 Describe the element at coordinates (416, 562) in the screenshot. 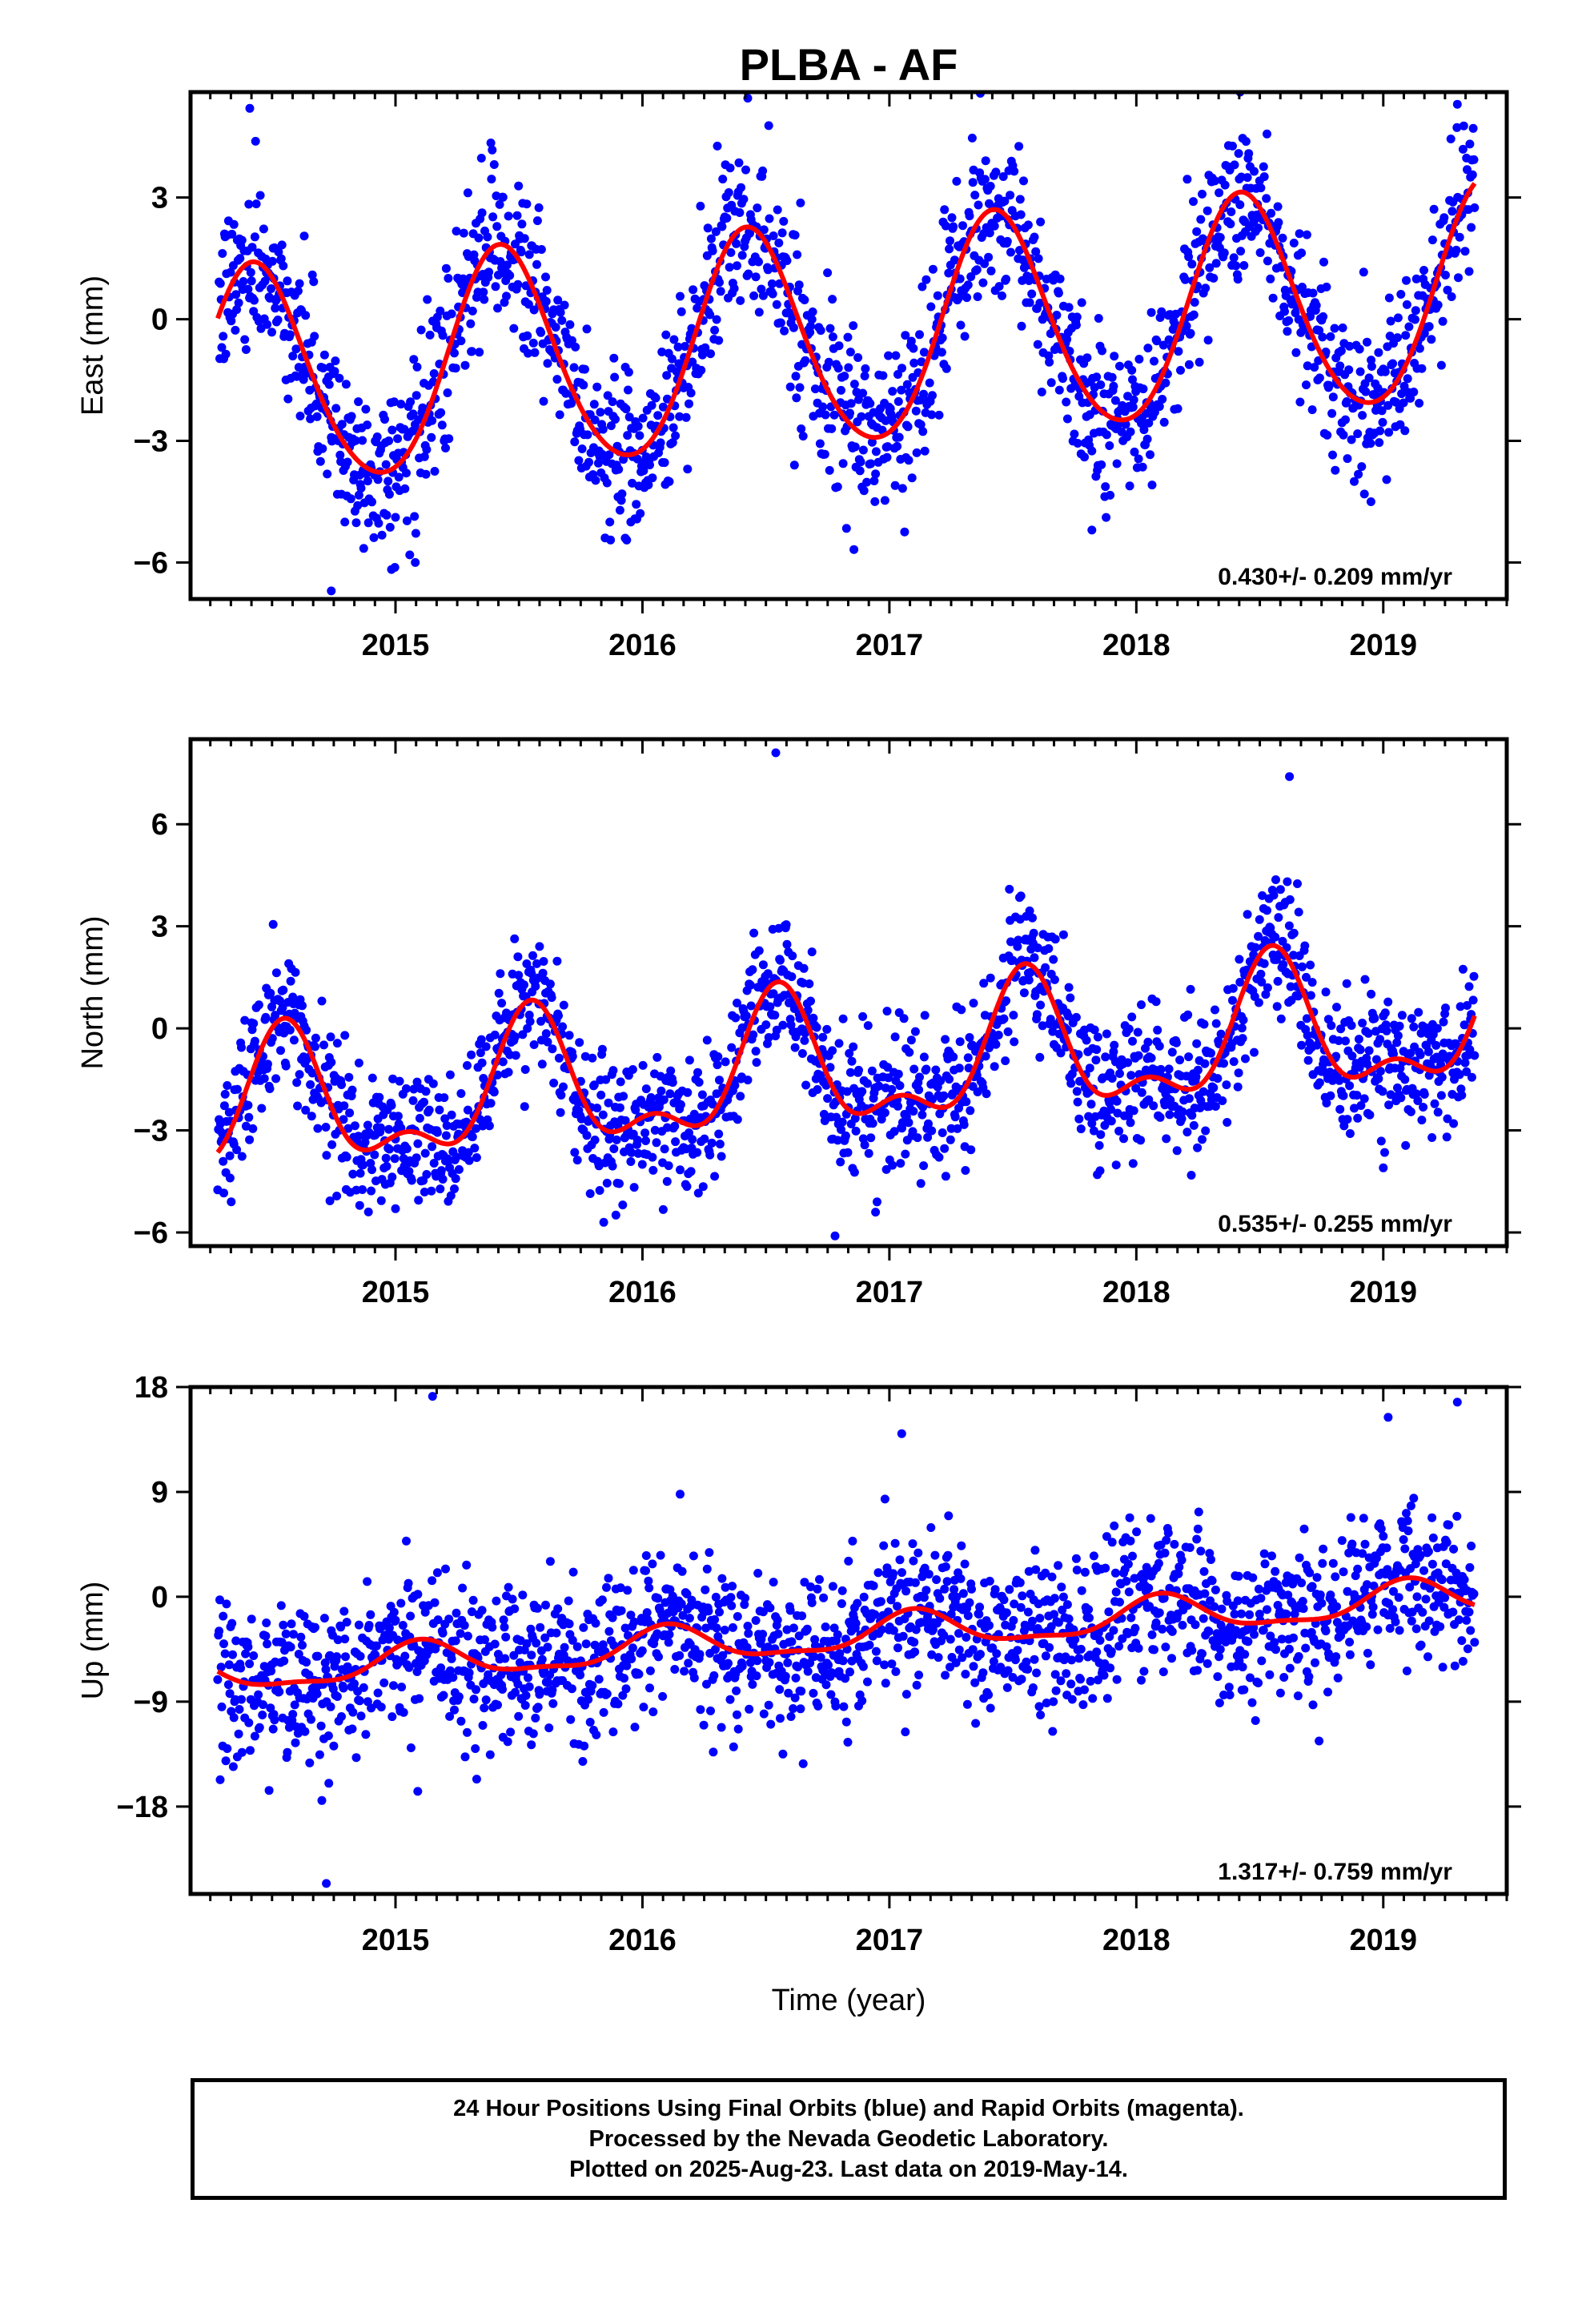

I see `east-outlier-point` at that location.